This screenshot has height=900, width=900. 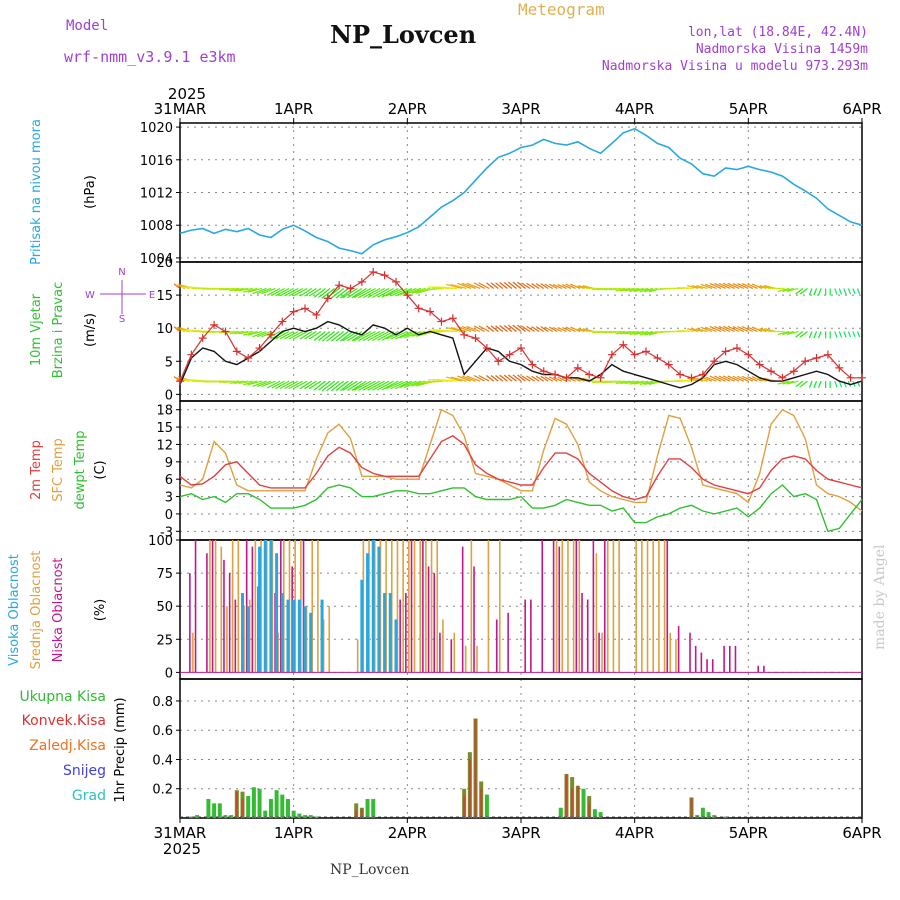 I want to click on y-tick-label: 3, so click(x=169, y=498).